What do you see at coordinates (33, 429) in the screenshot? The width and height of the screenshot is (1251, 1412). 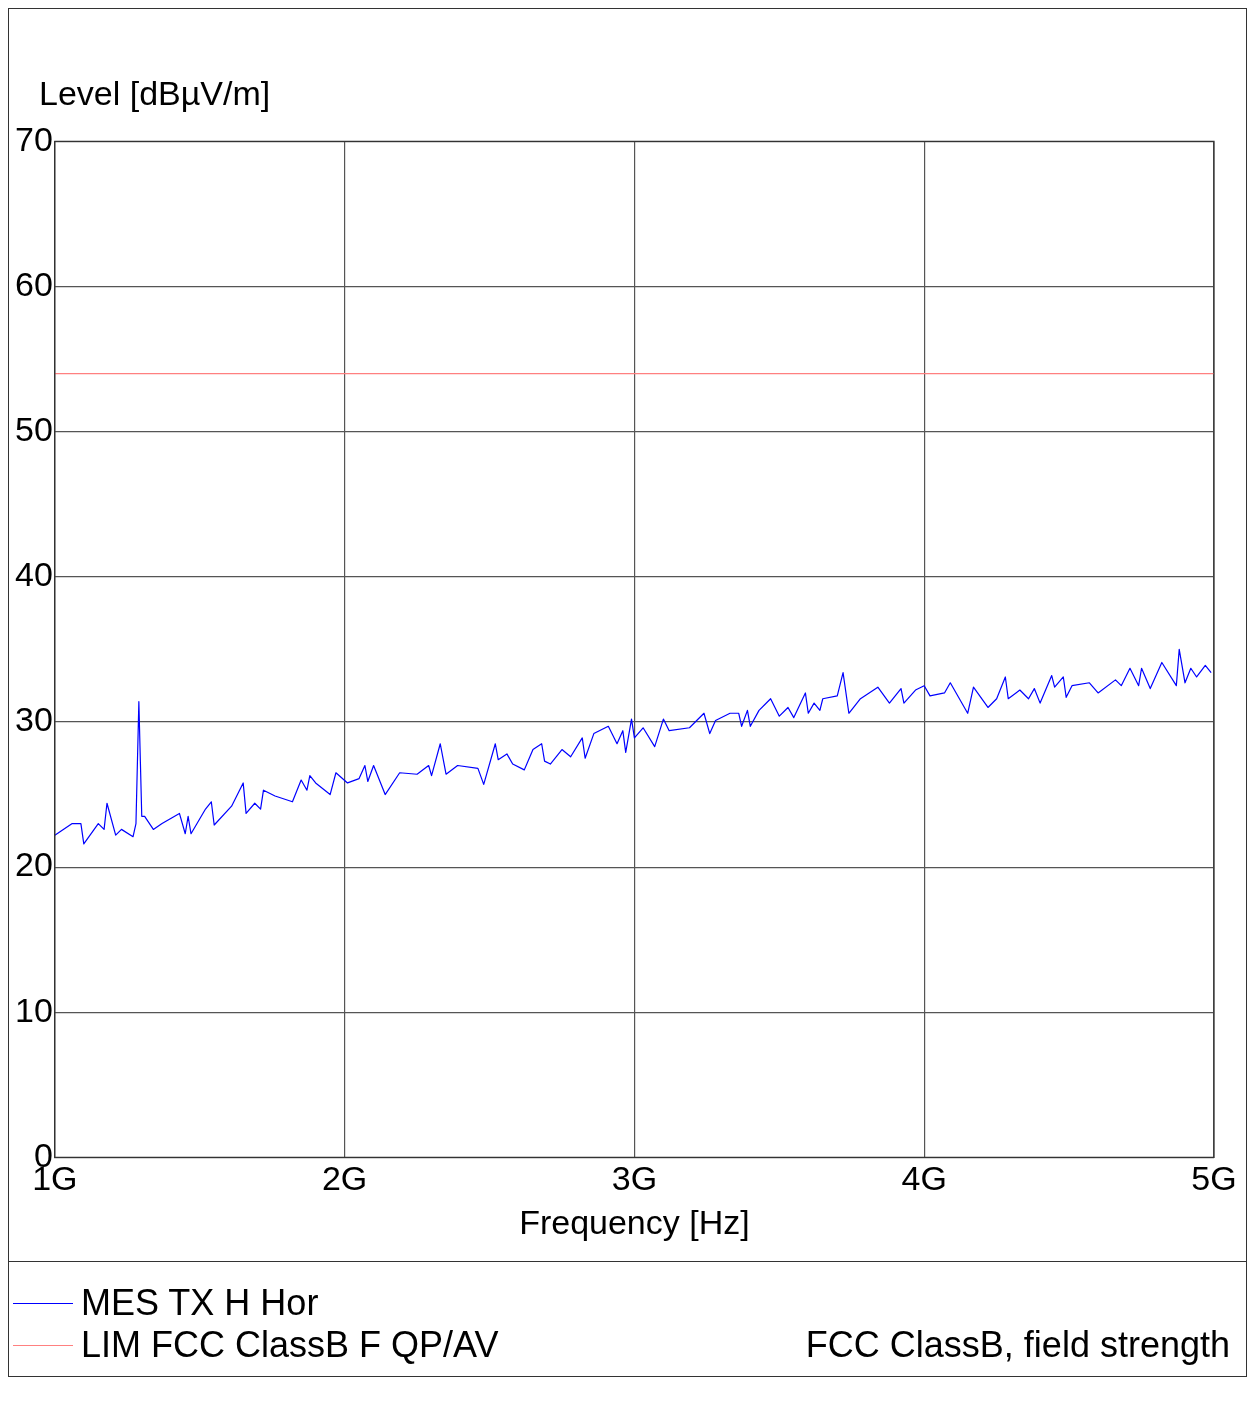 I see `y-tick-label: 50` at bounding box center [33, 429].